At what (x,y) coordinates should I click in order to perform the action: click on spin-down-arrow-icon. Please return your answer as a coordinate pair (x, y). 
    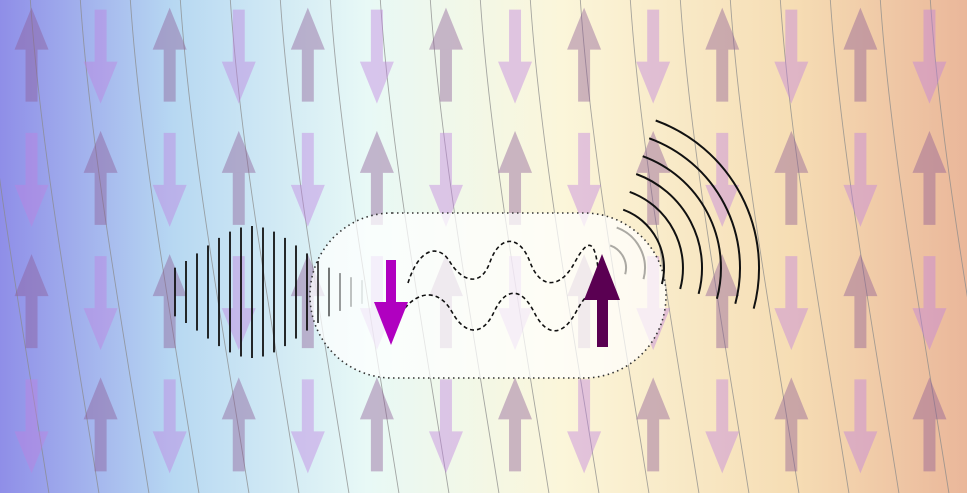
    Looking at the image, I should click on (391, 302).